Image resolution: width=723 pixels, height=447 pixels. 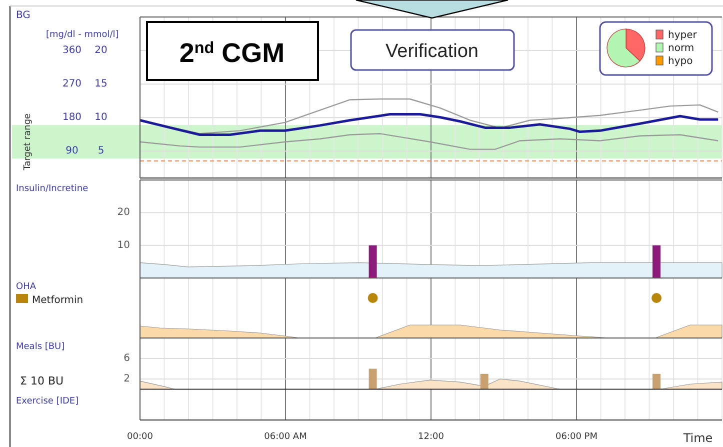 What do you see at coordinates (697, 438) in the screenshot?
I see `x-axis-title: Time` at bounding box center [697, 438].